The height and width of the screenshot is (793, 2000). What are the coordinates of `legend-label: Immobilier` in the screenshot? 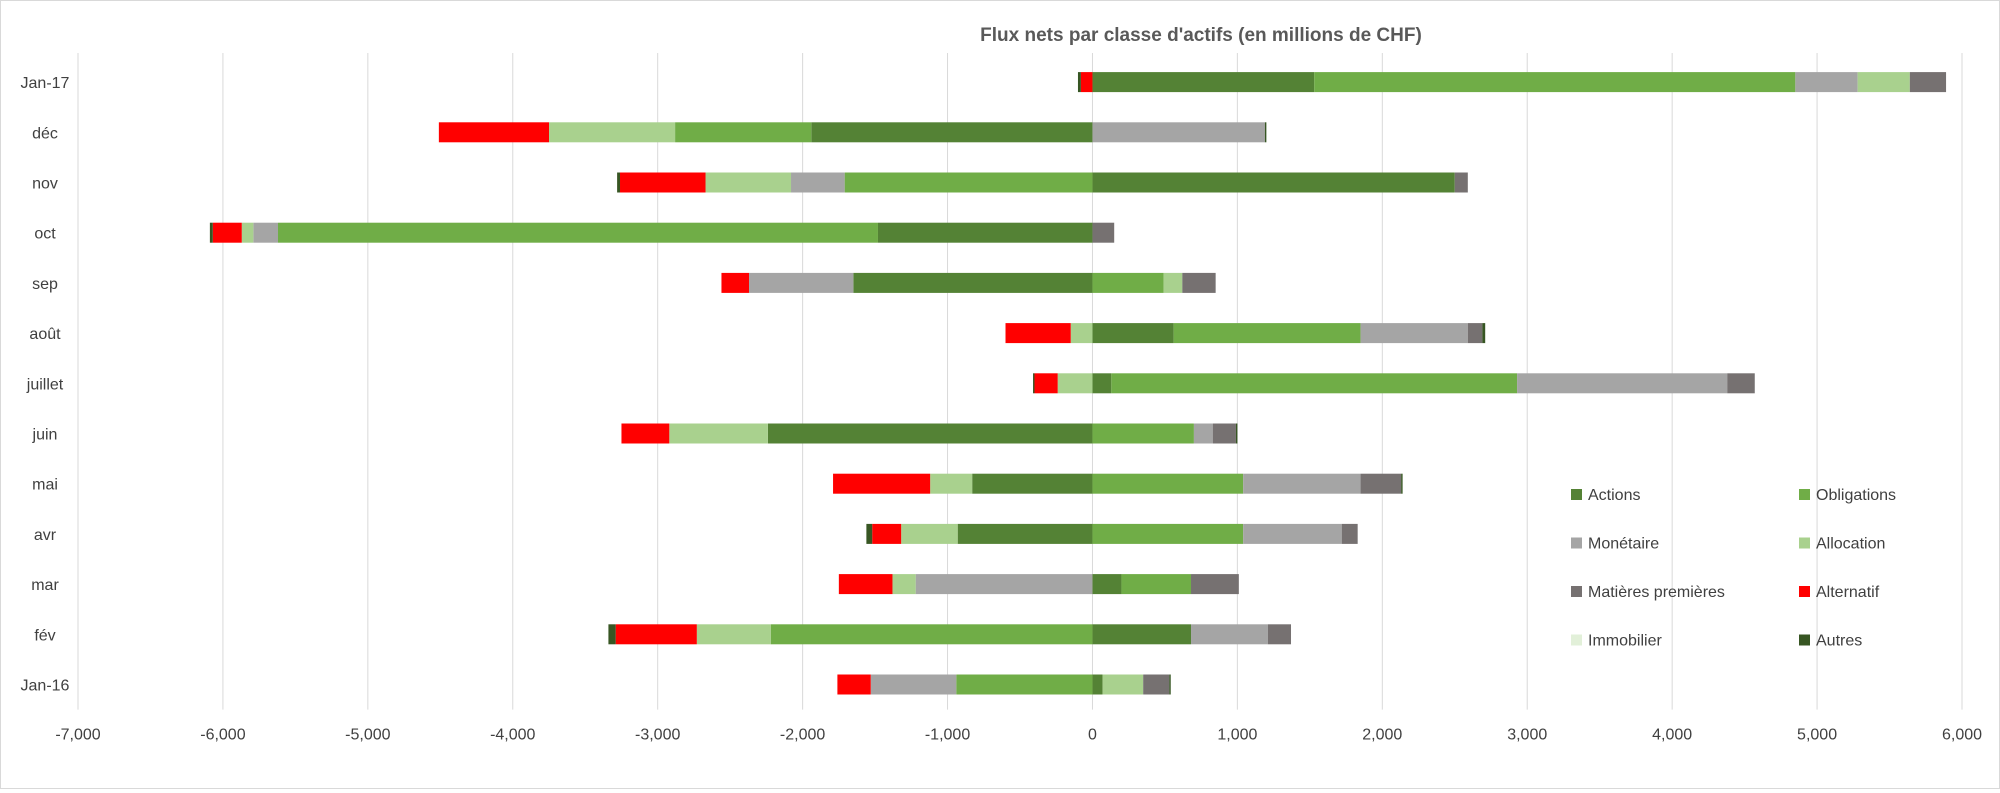 It's located at (1625, 641).